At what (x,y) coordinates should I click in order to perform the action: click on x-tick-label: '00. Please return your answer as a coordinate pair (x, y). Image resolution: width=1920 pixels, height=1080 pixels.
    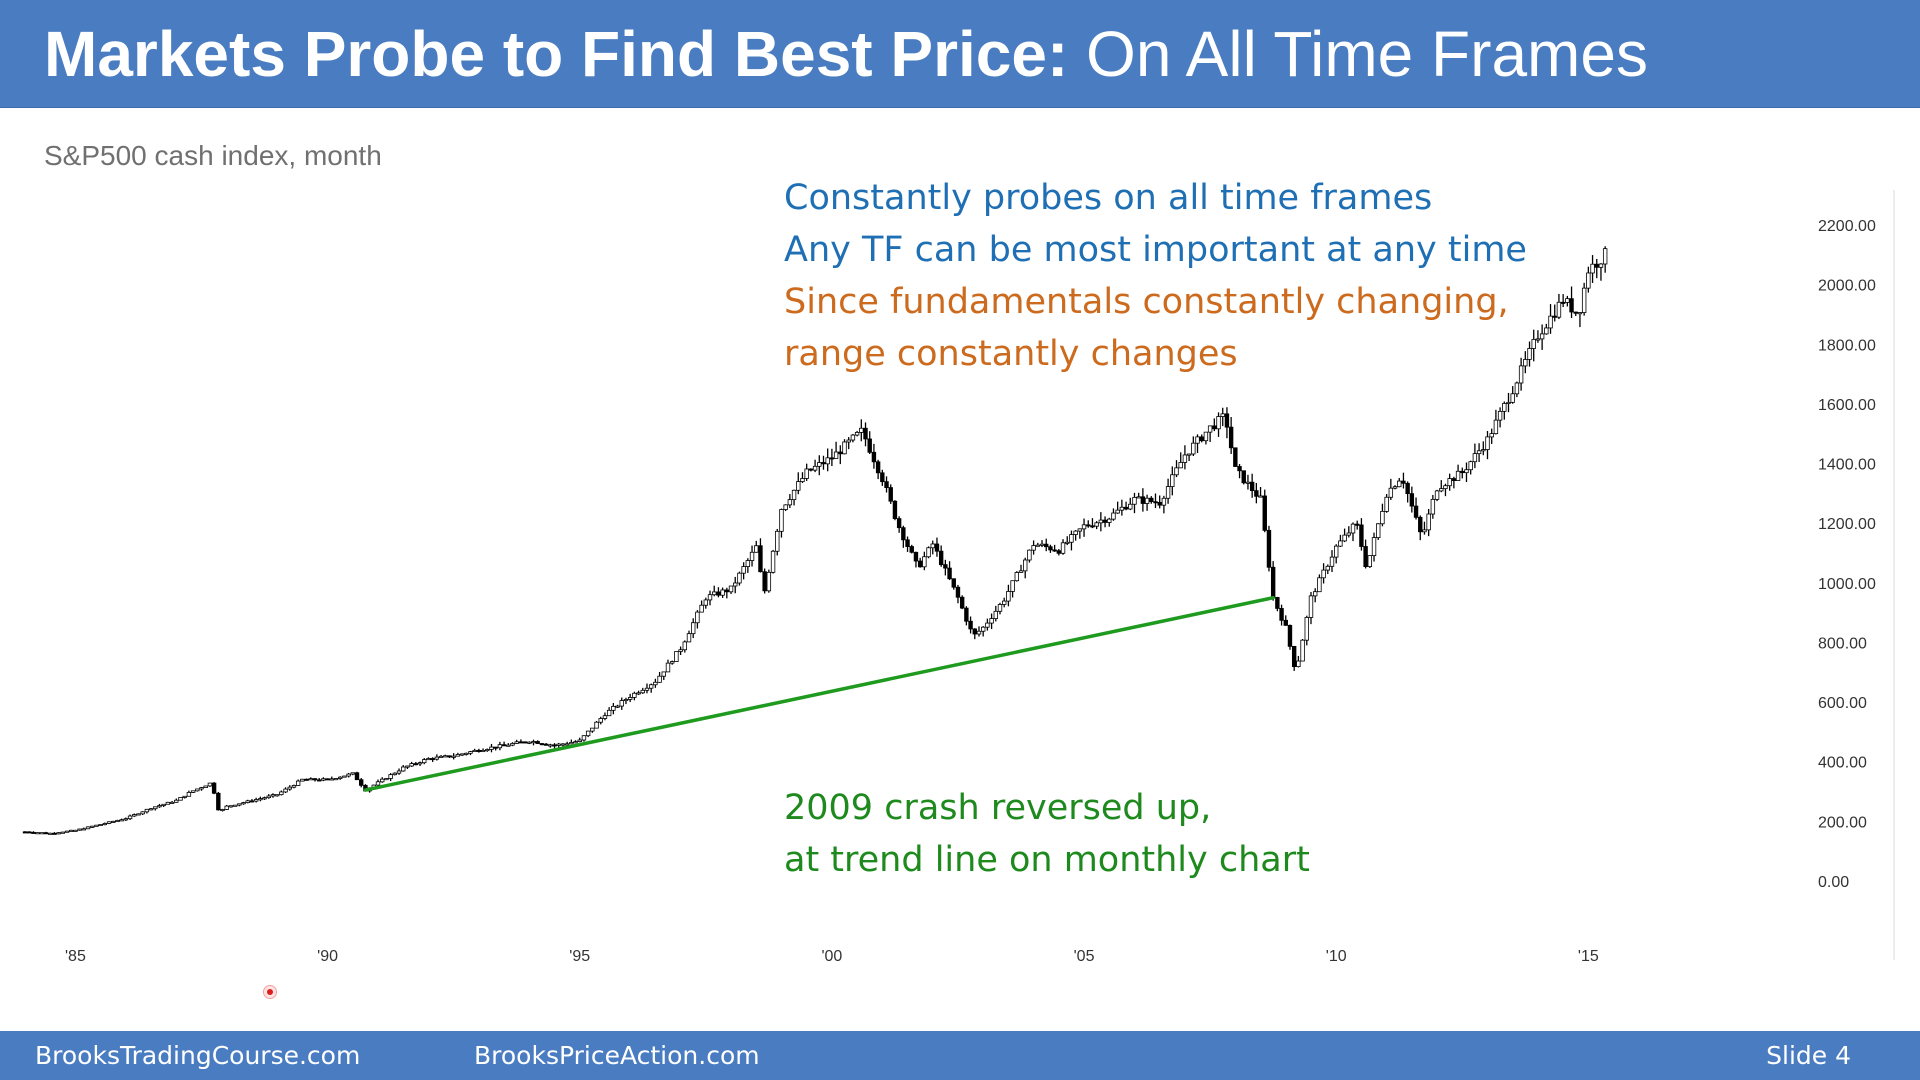
    Looking at the image, I should click on (831, 956).